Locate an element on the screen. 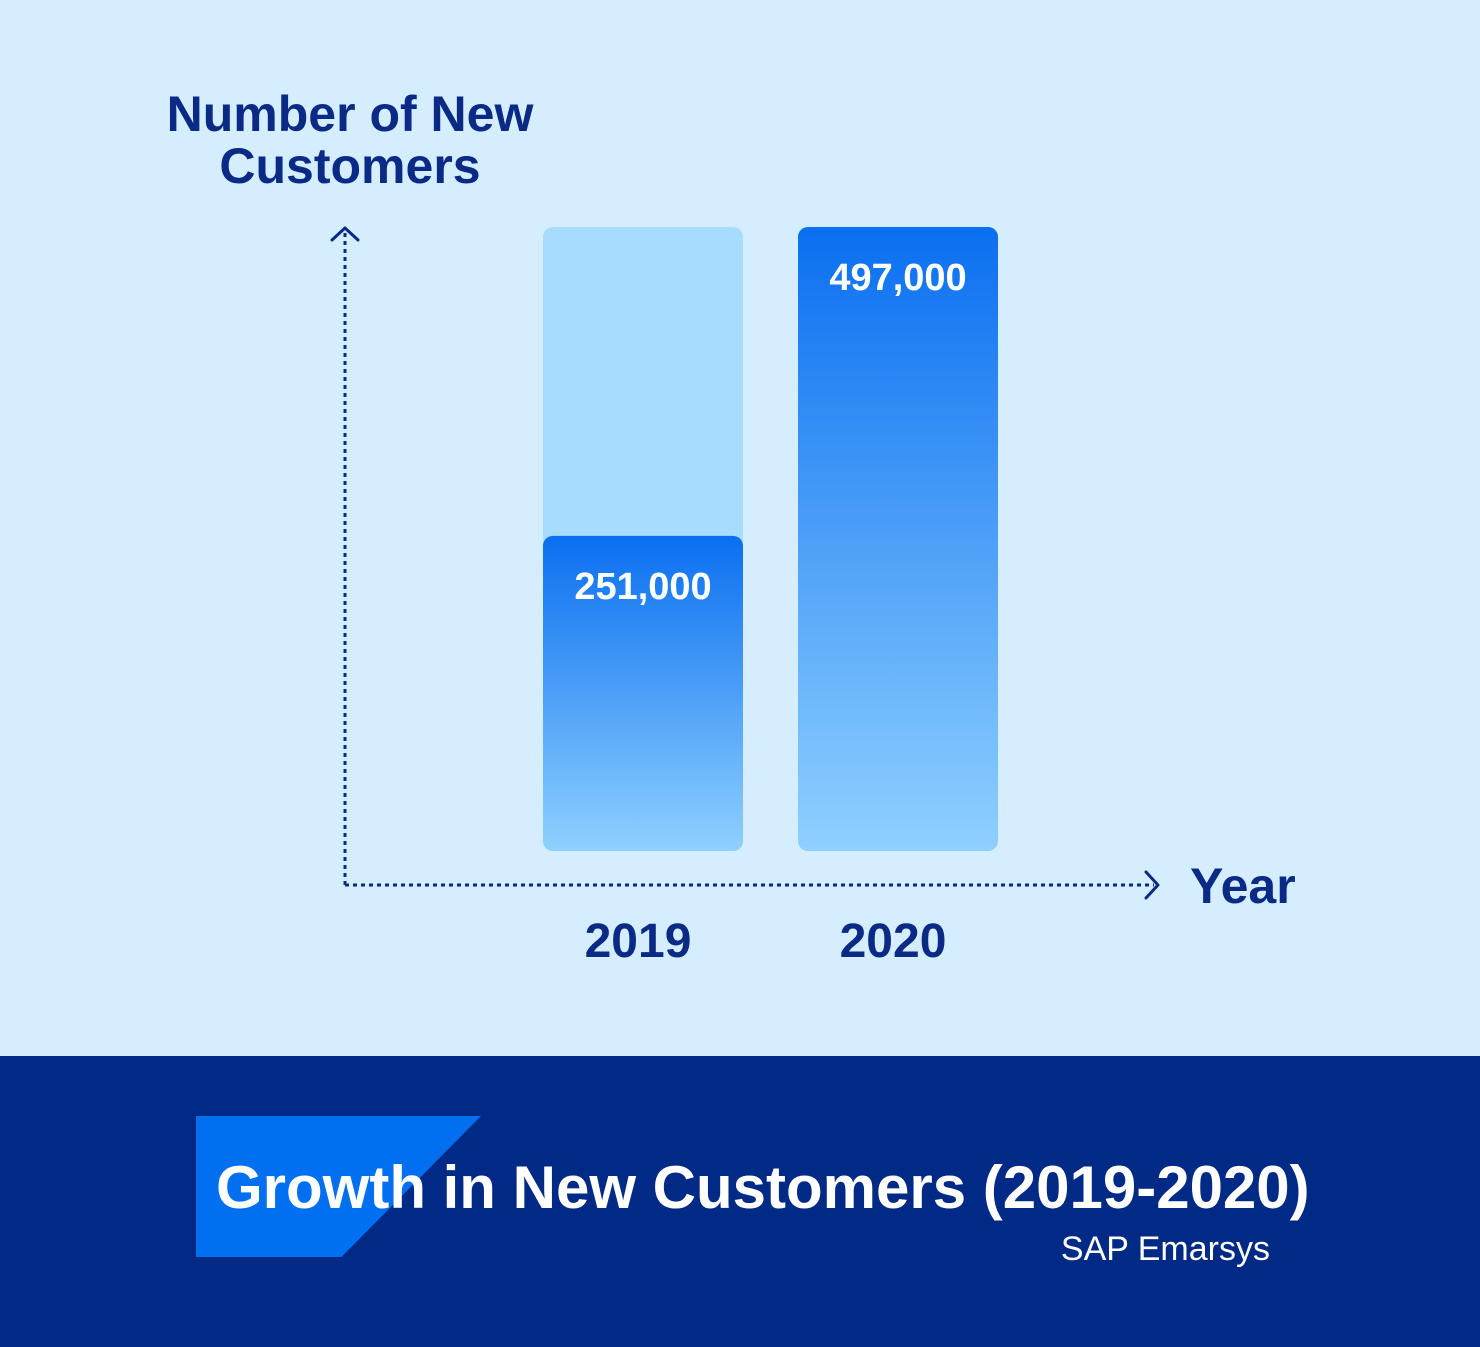 The image size is (1480, 1347). y-axis-label-line-2: Customers is located at coordinates (350, 166).